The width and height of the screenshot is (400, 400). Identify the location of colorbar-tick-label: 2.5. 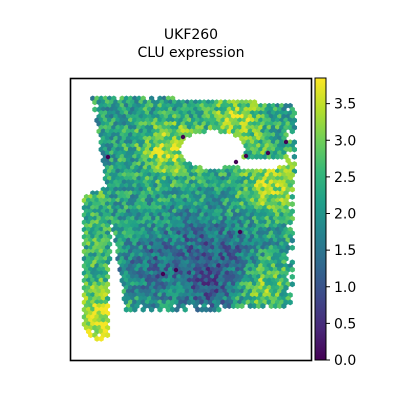
(345, 178).